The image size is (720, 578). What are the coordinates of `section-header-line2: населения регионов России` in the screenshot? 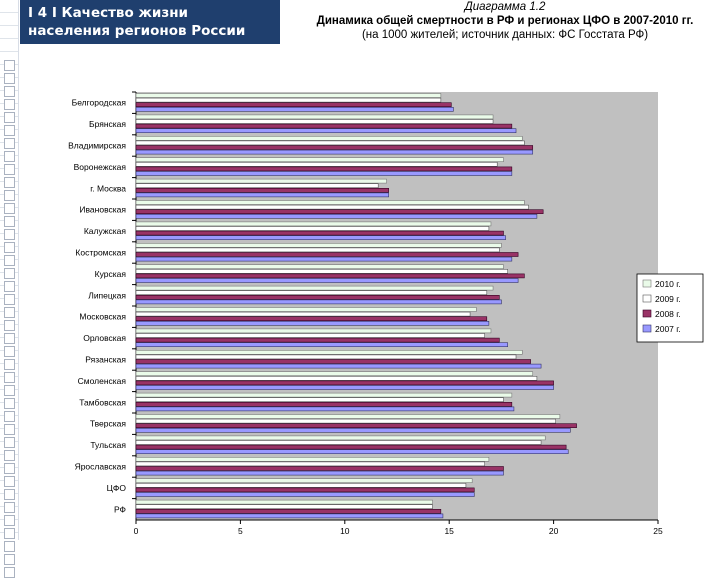 It's located at (137, 31).